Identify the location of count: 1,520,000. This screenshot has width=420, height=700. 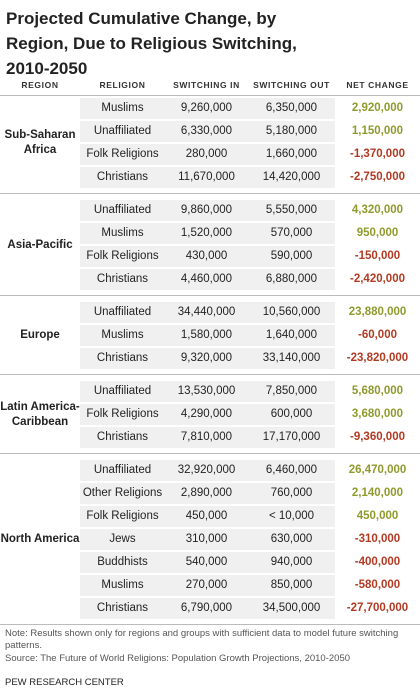
(206, 233).